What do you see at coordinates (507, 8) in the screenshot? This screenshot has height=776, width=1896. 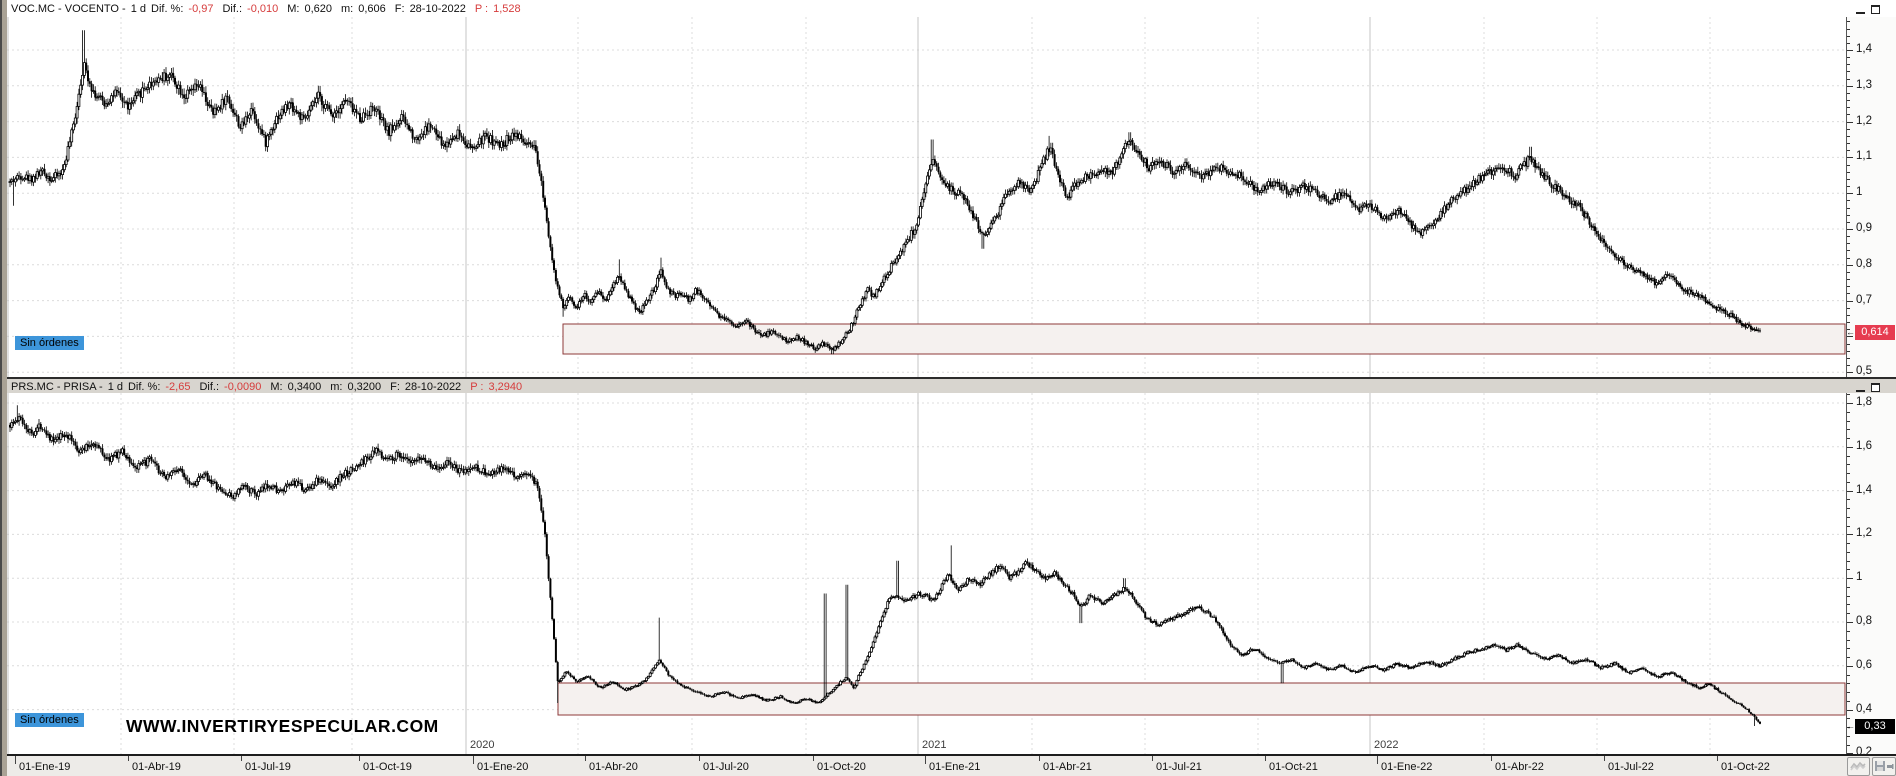 I see `header-field-value: 1,528` at bounding box center [507, 8].